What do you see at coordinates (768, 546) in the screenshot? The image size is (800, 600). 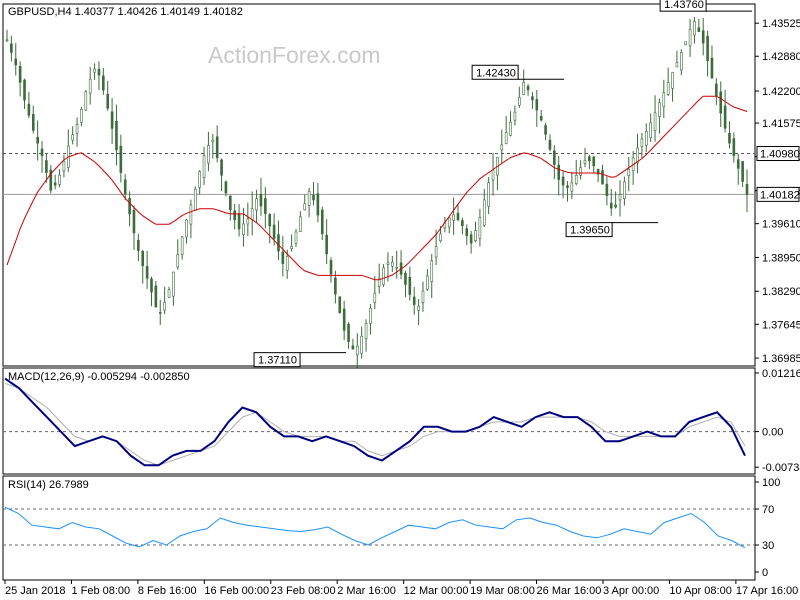 I see `rsi-tick-label: 30` at bounding box center [768, 546].